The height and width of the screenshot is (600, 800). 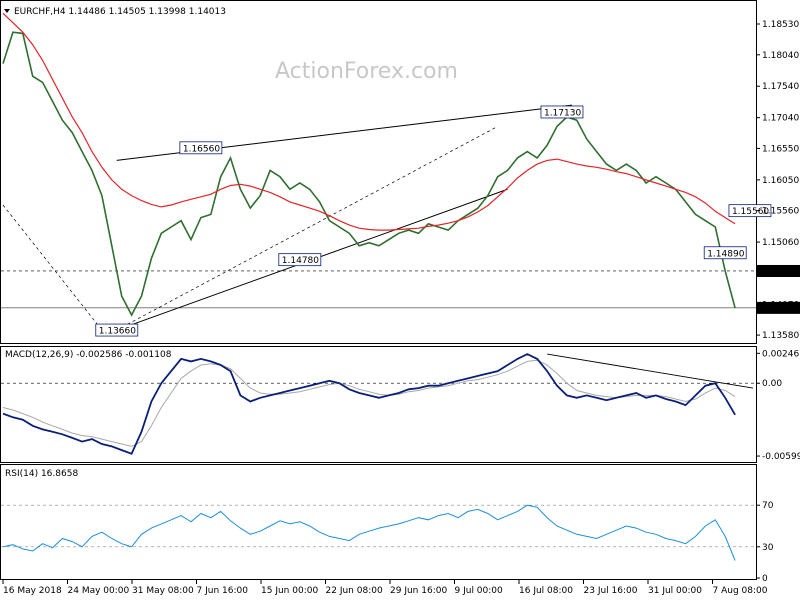 What do you see at coordinates (223, 591) in the screenshot?
I see `x-axis-tick-label: 7 Jun 16:00` at bounding box center [223, 591].